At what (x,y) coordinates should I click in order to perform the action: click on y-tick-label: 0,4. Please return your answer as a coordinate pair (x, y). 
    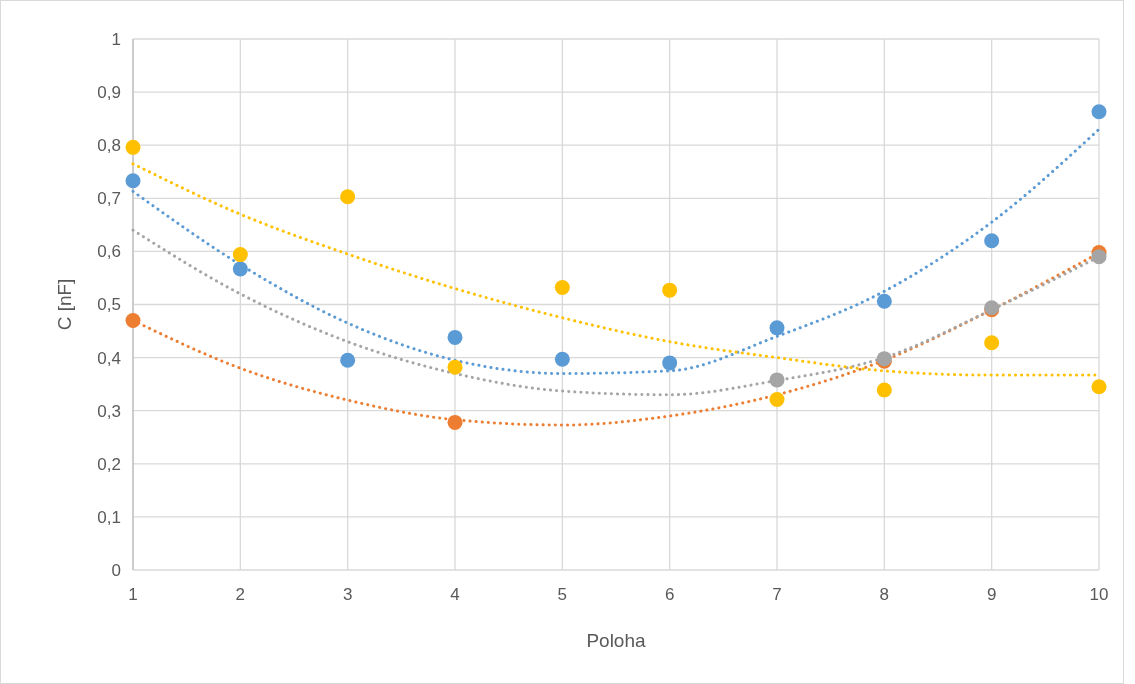
    Looking at the image, I should click on (109, 358).